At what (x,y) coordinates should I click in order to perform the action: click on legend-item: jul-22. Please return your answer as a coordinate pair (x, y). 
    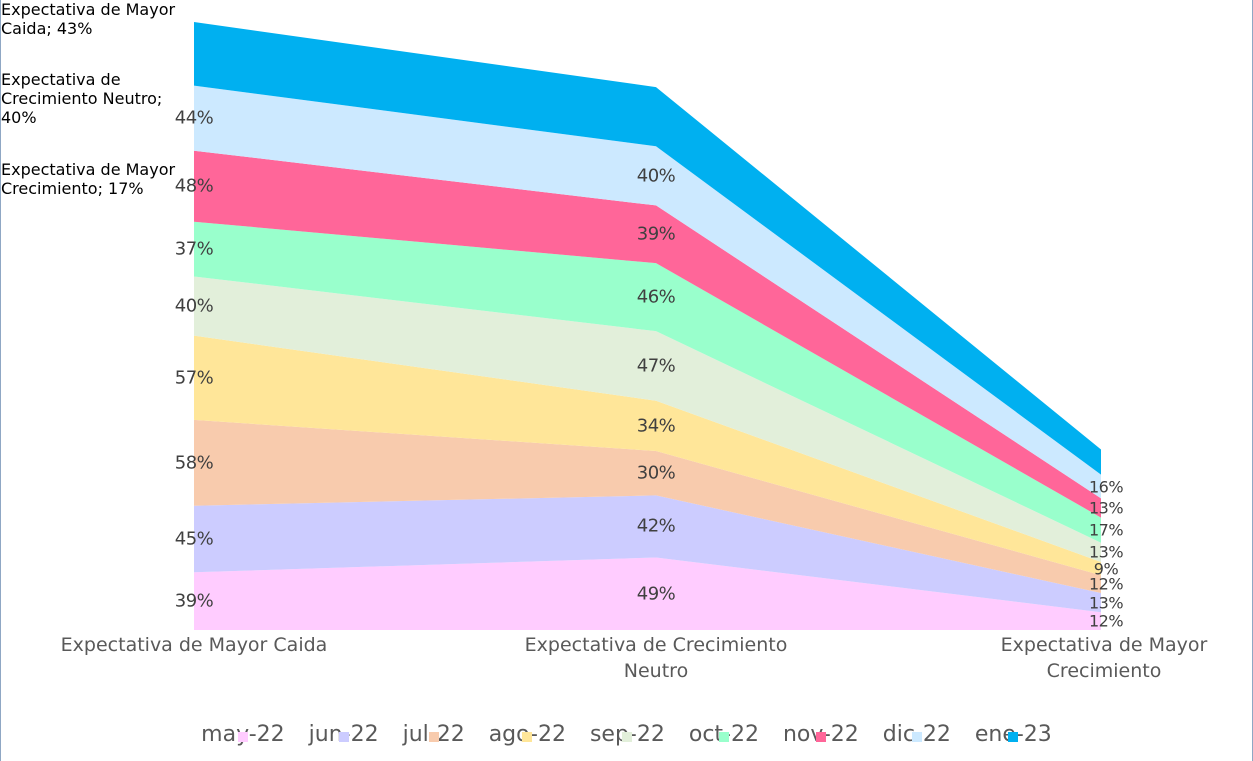
    Looking at the image, I should click on (434, 734).